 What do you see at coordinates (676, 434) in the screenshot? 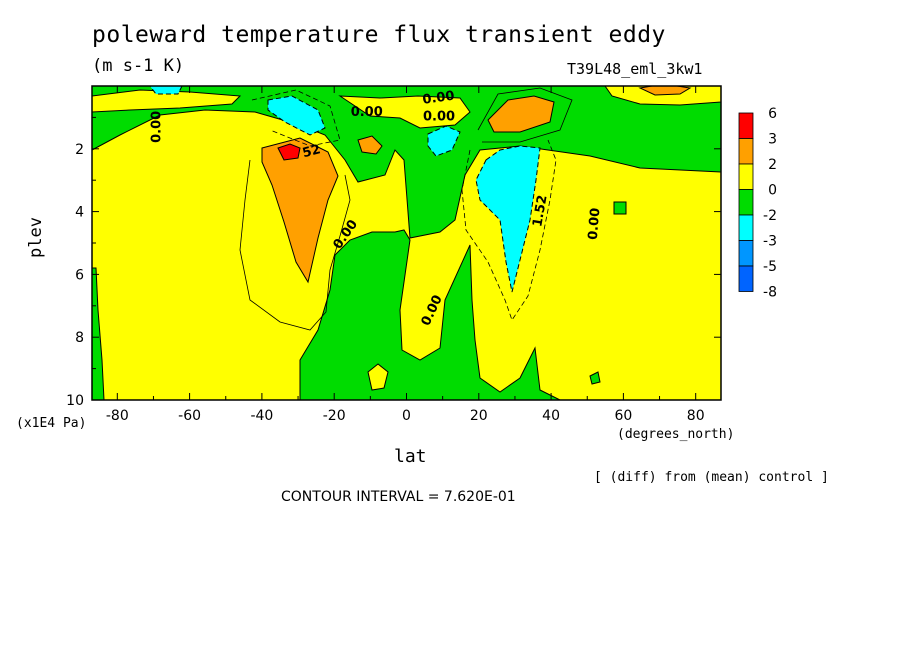
I see `x-axis-unit: (degrees_north)` at bounding box center [676, 434].